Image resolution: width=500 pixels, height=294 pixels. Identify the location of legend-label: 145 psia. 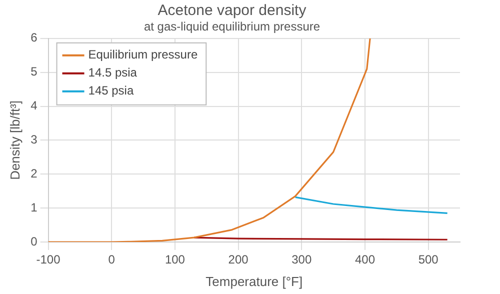
(111, 91).